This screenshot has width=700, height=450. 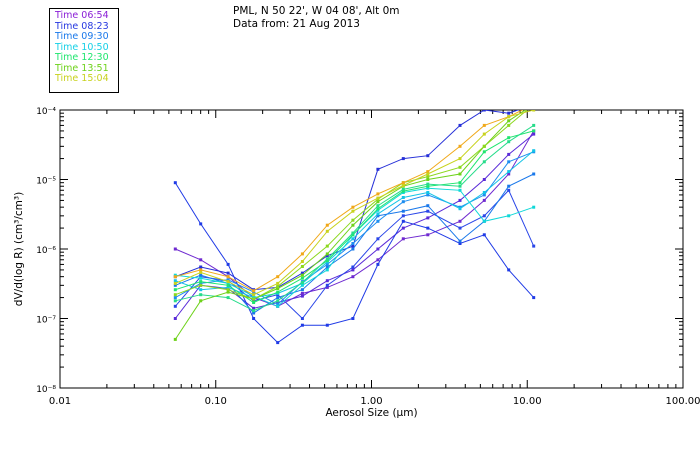 I want to click on station-info: PML, N 50 22', W 04 08', Alt 0m, so click(x=316, y=11).